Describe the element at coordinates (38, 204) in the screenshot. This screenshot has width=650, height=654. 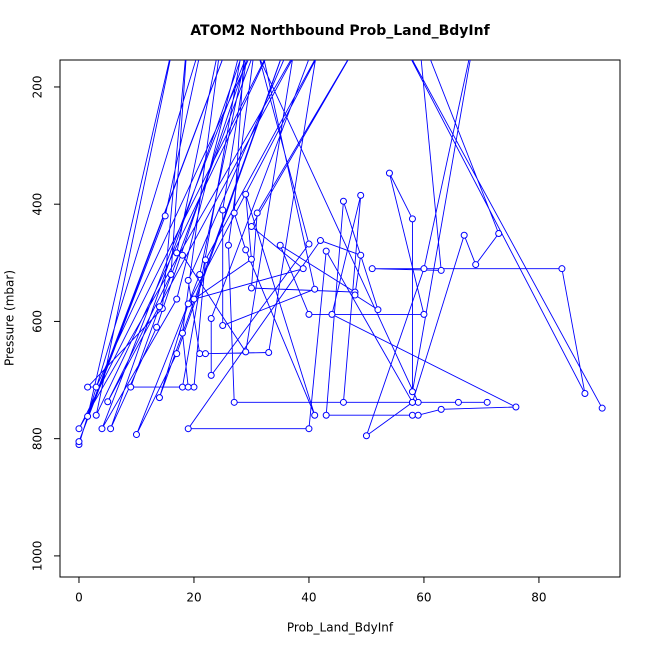
I see `y-tick-label: 400` at that location.